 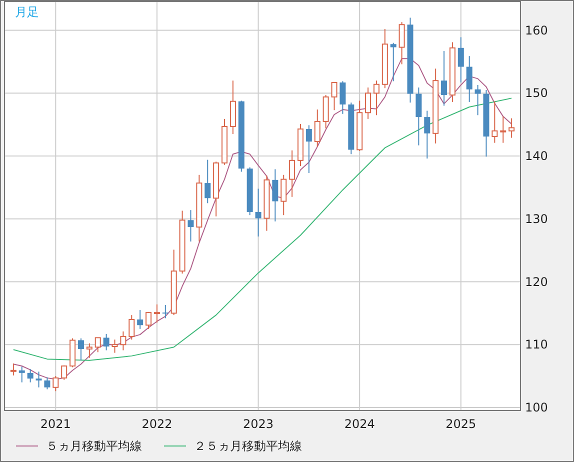 What do you see at coordinates (461, 424) in the screenshot?
I see `x-tick-label: 2025` at bounding box center [461, 424].